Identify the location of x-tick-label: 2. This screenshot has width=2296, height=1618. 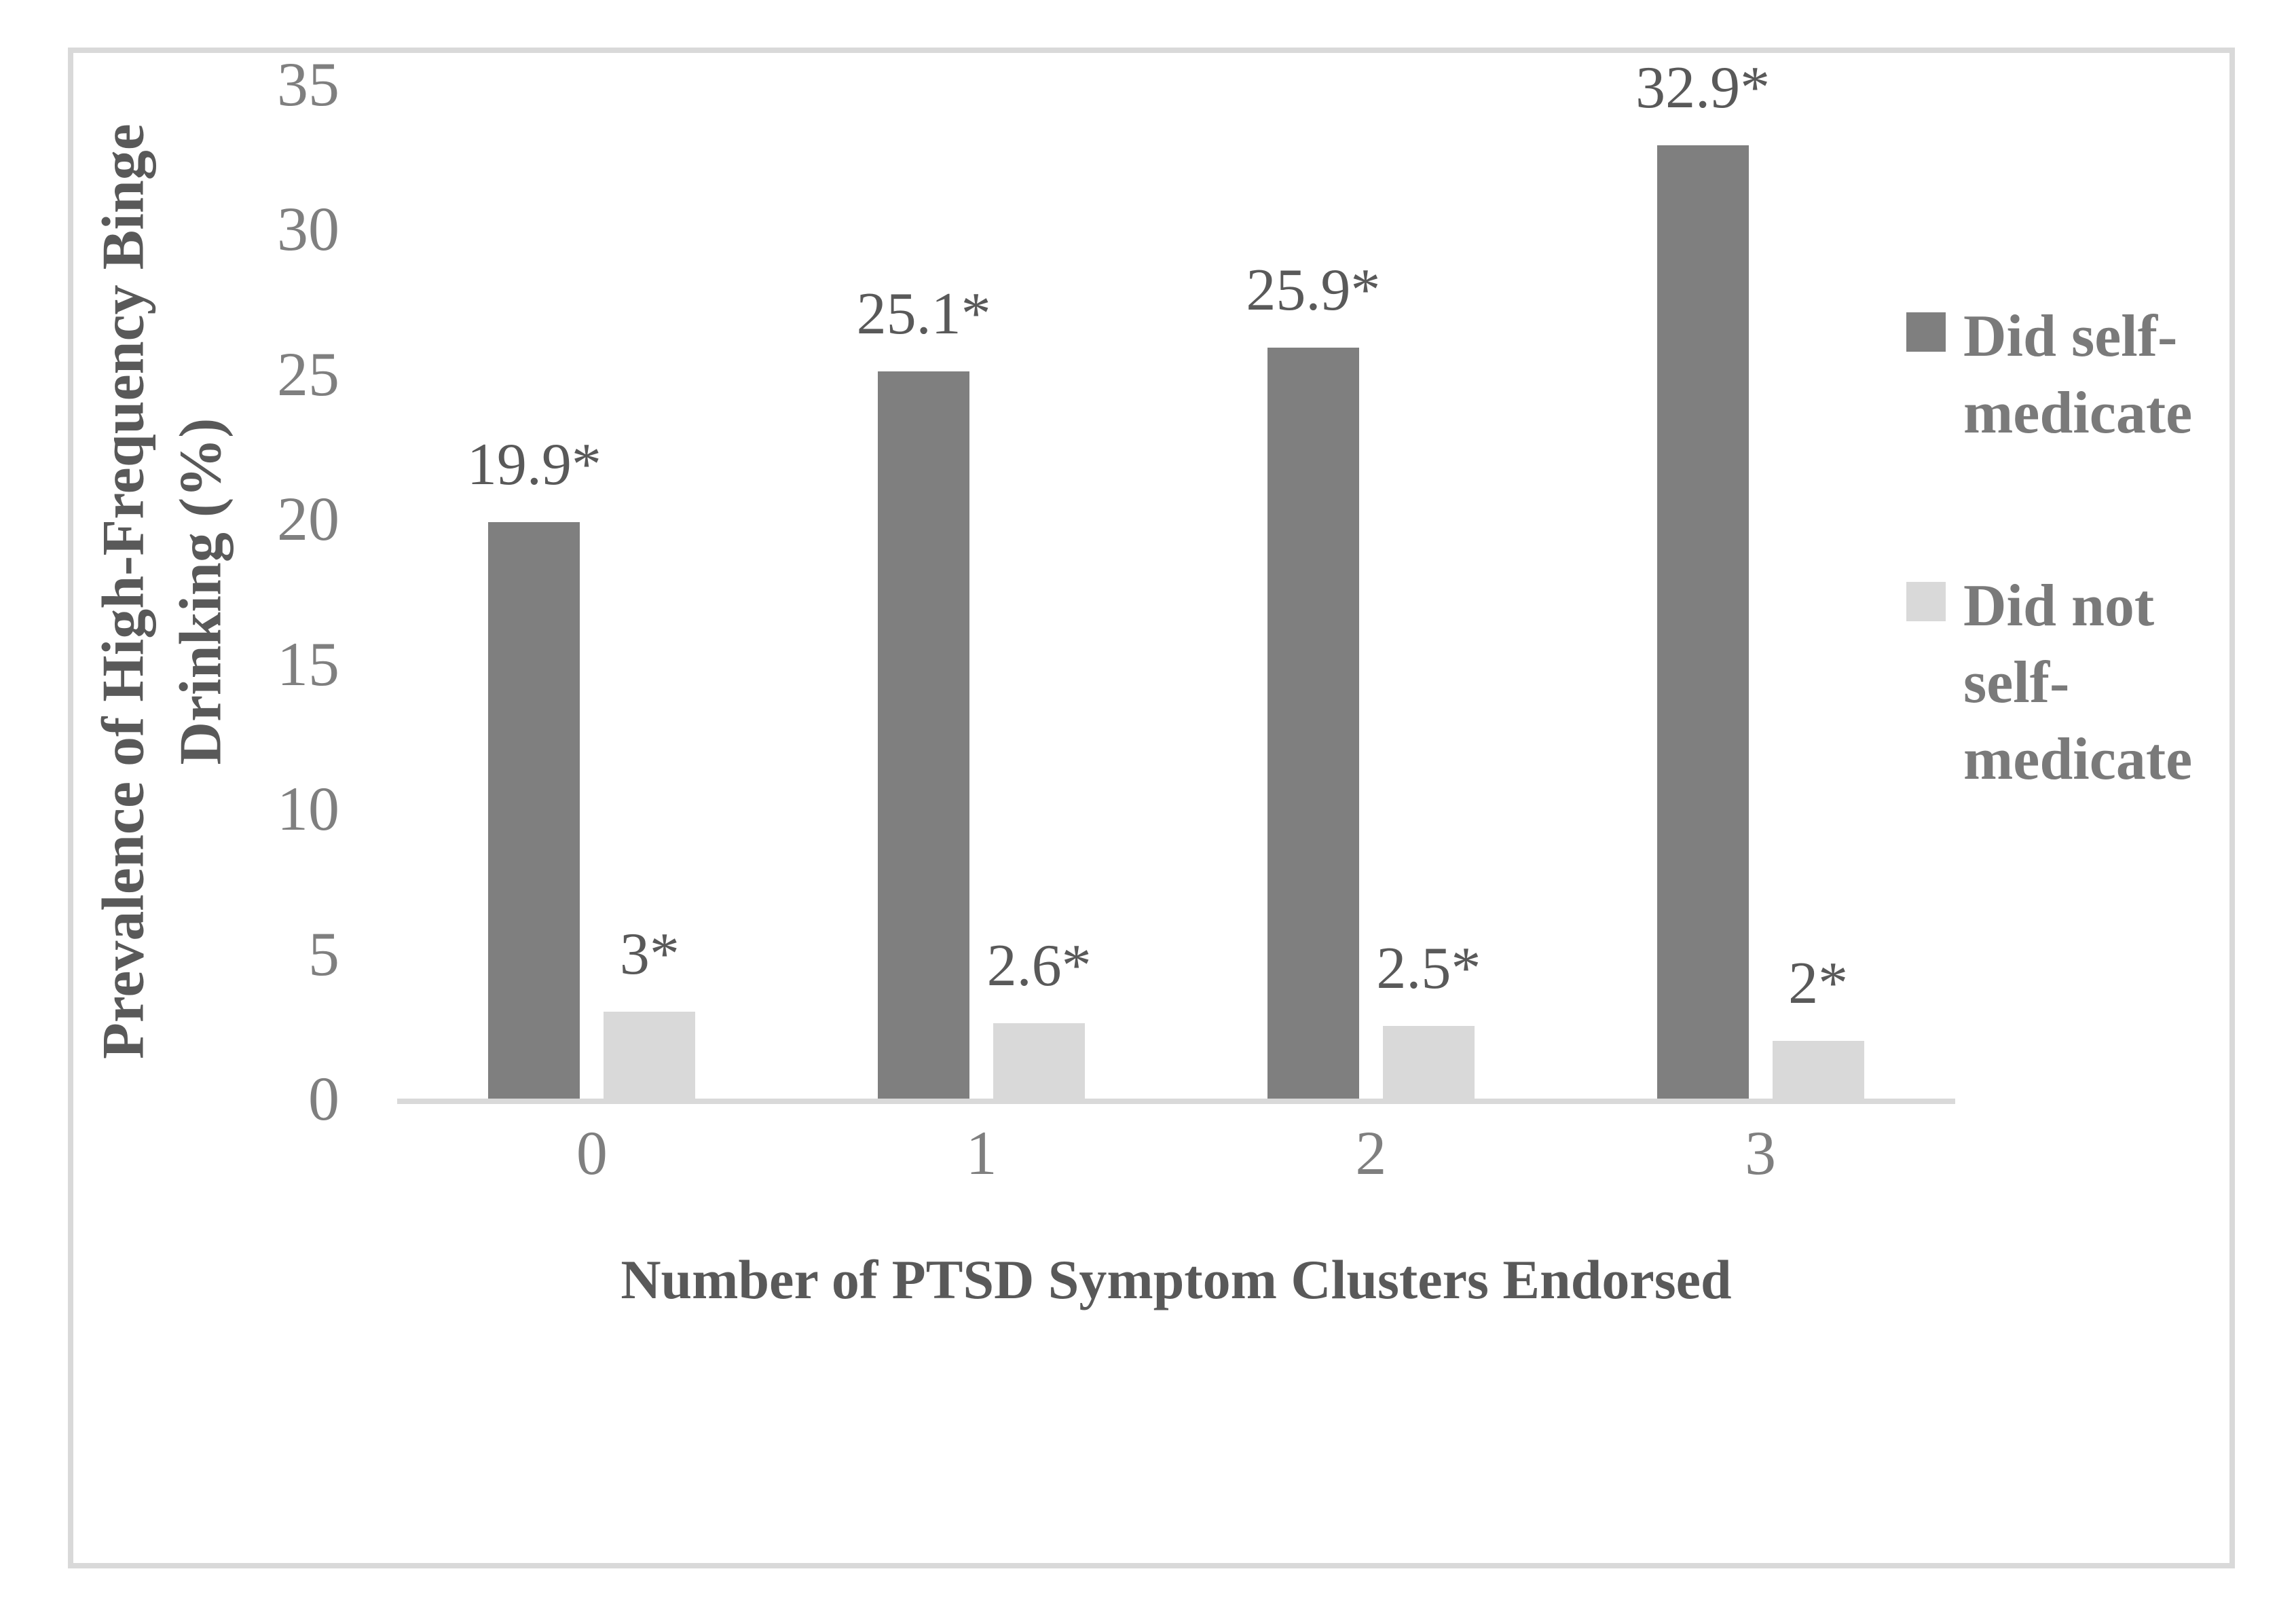
(1371, 1153).